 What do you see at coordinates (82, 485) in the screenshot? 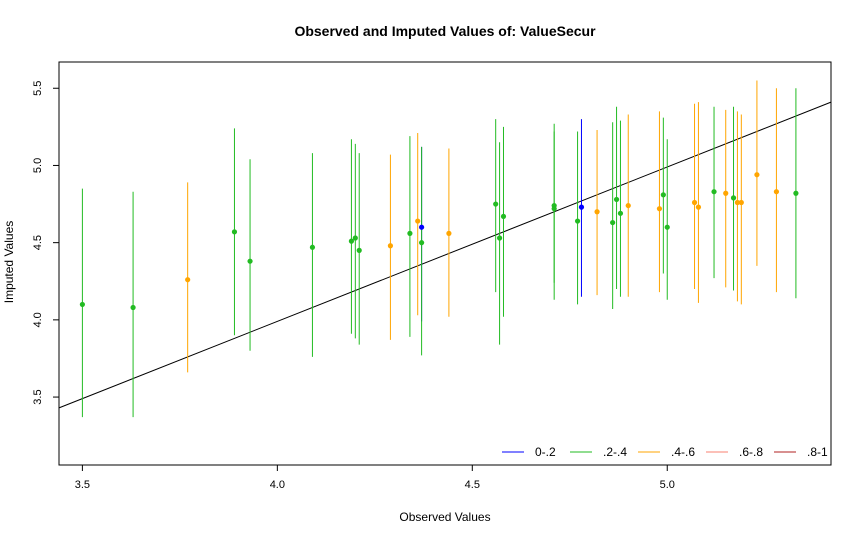
I see `x-tick-label: 3.5` at bounding box center [82, 485].